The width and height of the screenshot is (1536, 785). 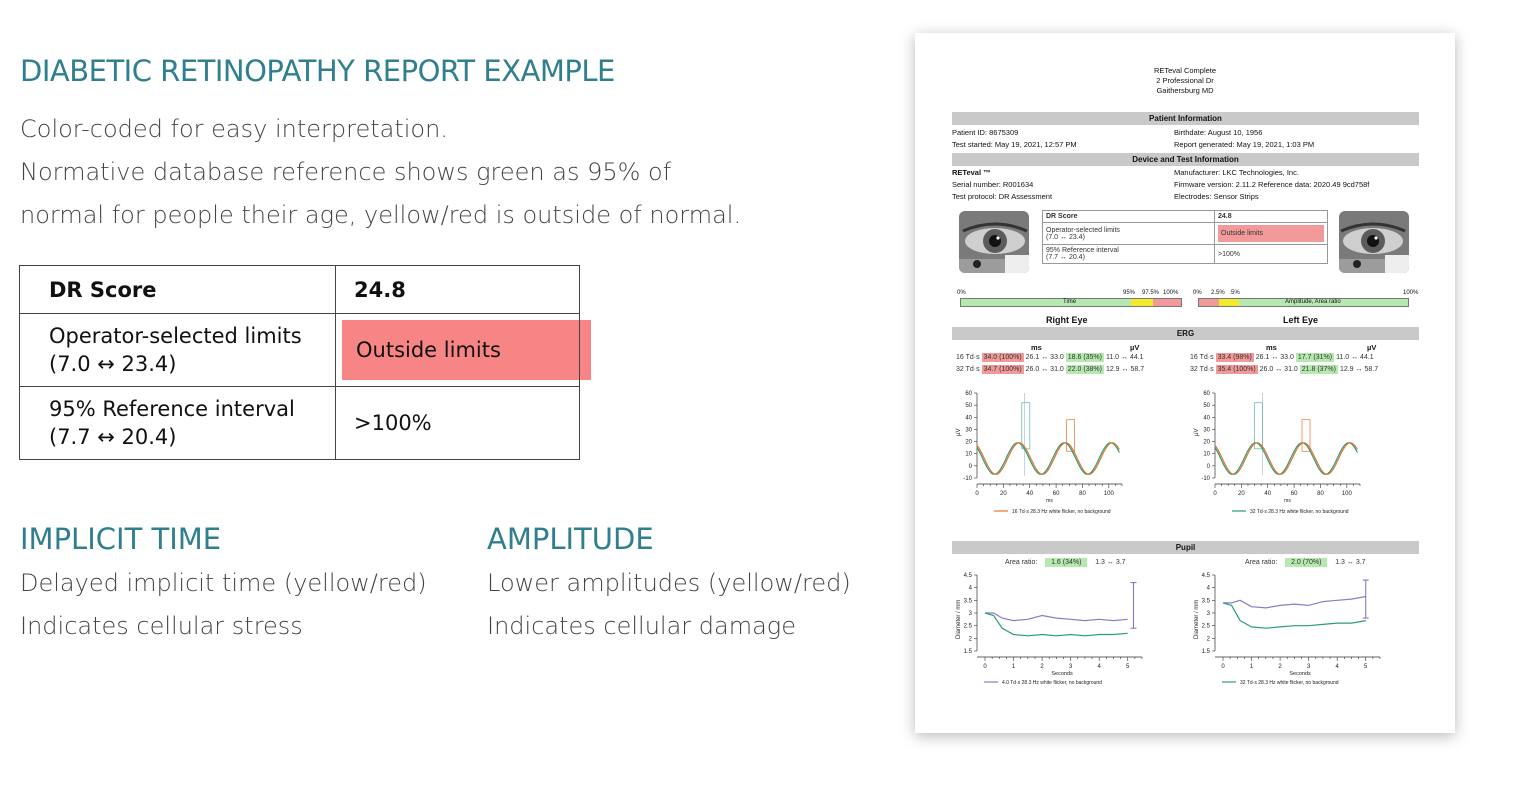 What do you see at coordinates (971, 639) in the screenshot?
I see `y-tick-label: 2` at bounding box center [971, 639].